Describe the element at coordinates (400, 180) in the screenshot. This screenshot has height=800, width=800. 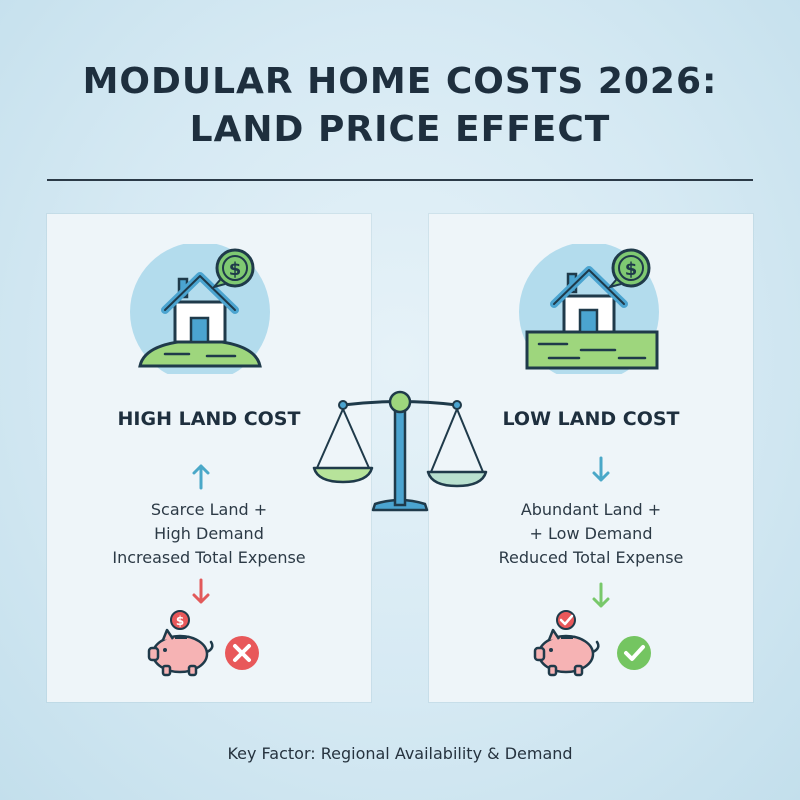
I see `title-divider` at that location.